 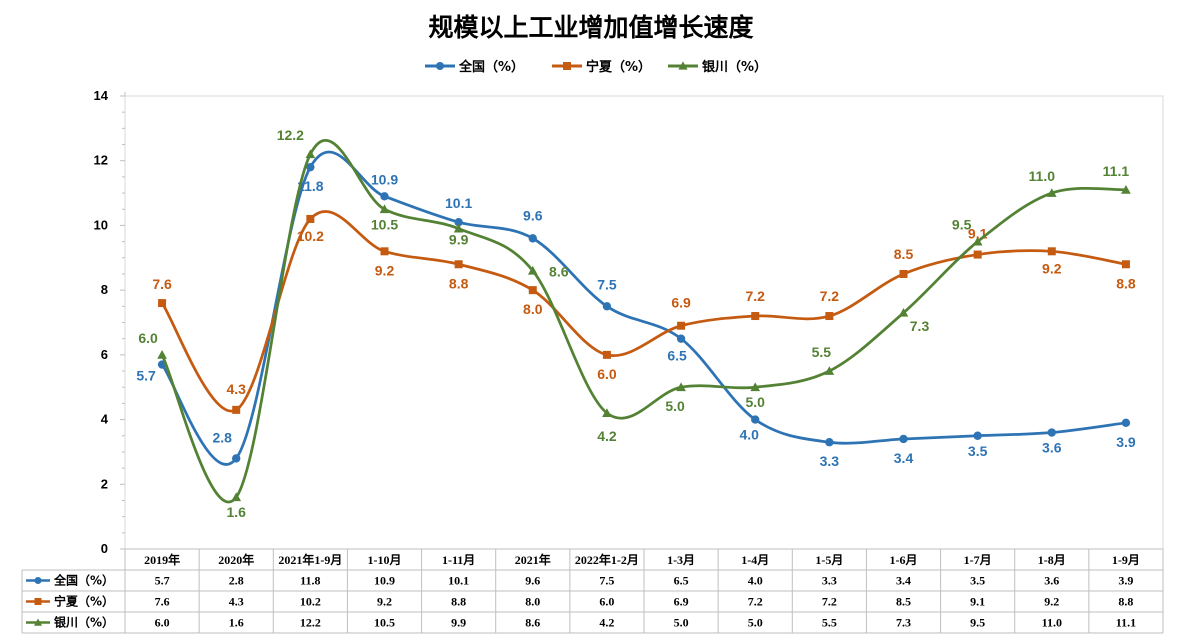 What do you see at coordinates (533, 215) in the screenshot?
I see `data-label: 9.6` at bounding box center [533, 215].